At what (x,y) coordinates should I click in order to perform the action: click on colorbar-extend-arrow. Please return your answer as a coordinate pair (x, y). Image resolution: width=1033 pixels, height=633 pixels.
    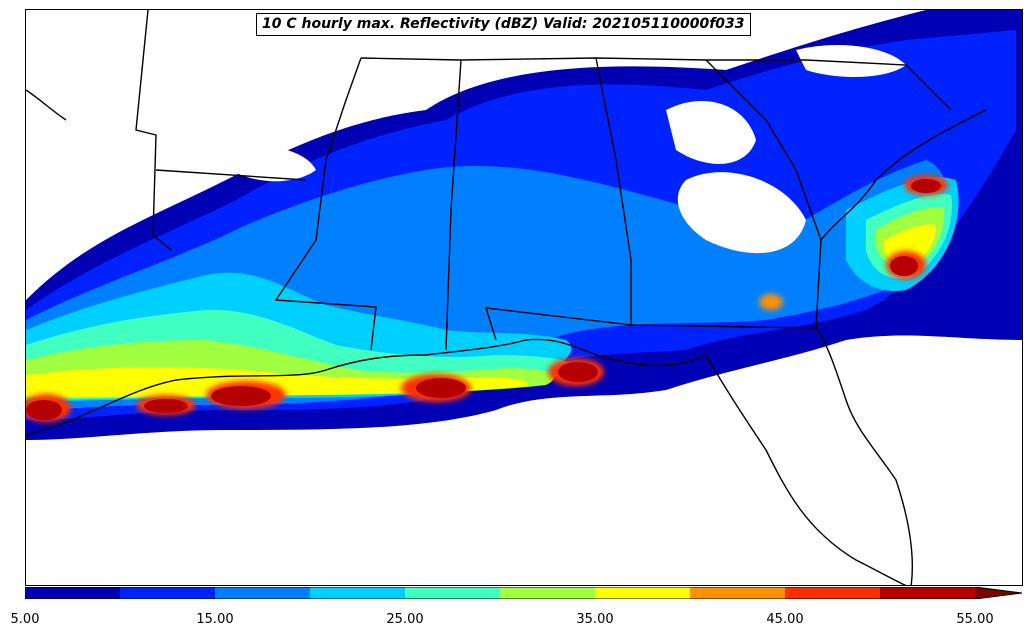
    Looking at the image, I should click on (998, 593).